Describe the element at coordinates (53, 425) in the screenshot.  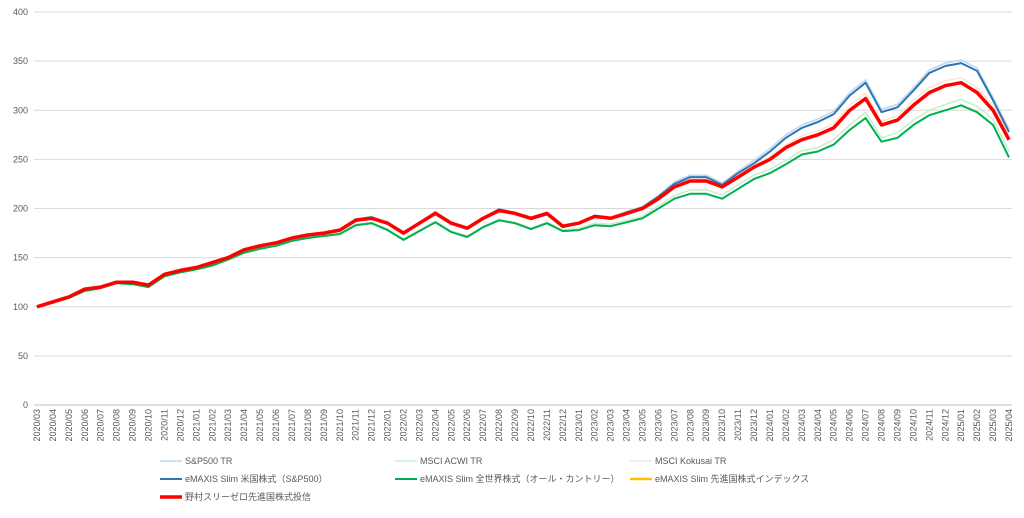
I see `x-tick-label: 2020/04` at that location.